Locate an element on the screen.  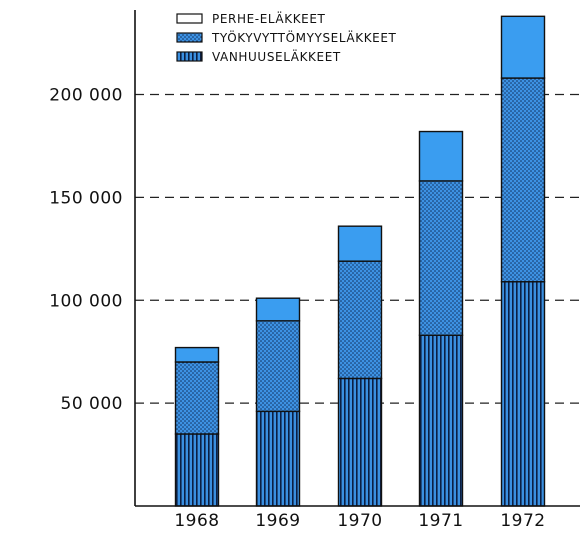
y-tick-label-100000: 100 000 is located at coordinates (86, 301).